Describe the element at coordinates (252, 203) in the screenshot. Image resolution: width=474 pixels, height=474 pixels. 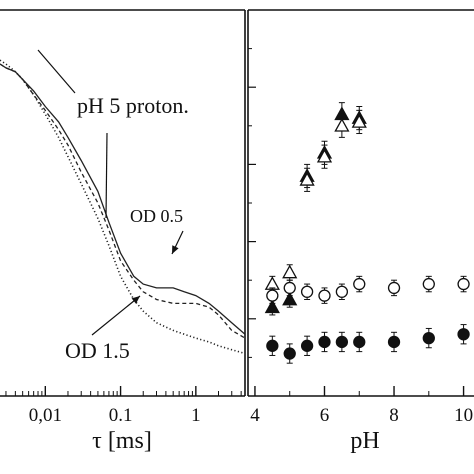
I see `right-y-ticks` at that location.